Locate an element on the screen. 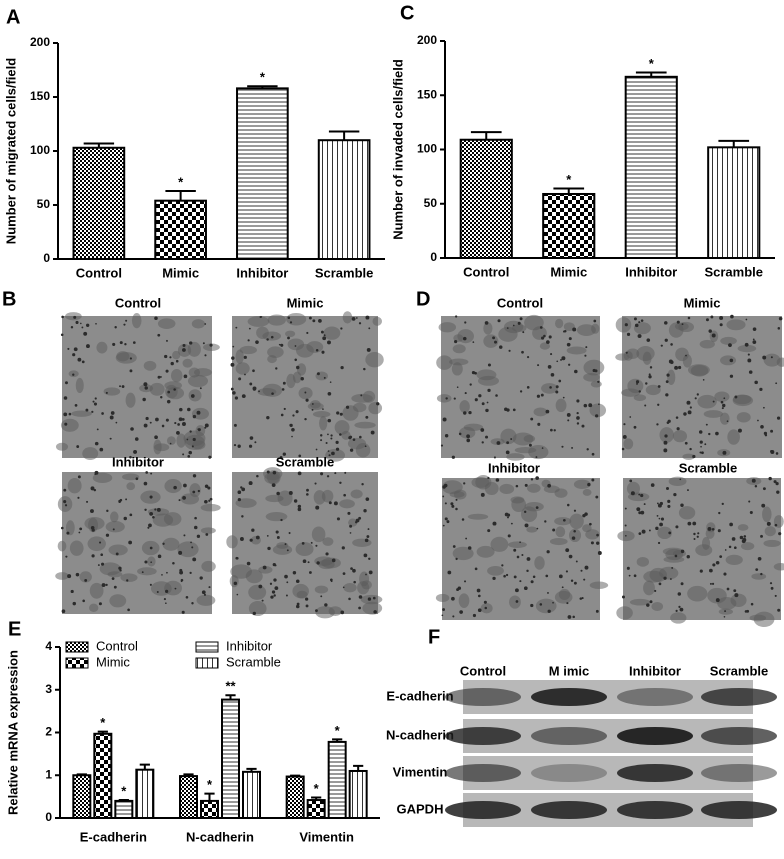 This screenshot has height=859, width=784. error-bar is located at coordinates (123, 800).